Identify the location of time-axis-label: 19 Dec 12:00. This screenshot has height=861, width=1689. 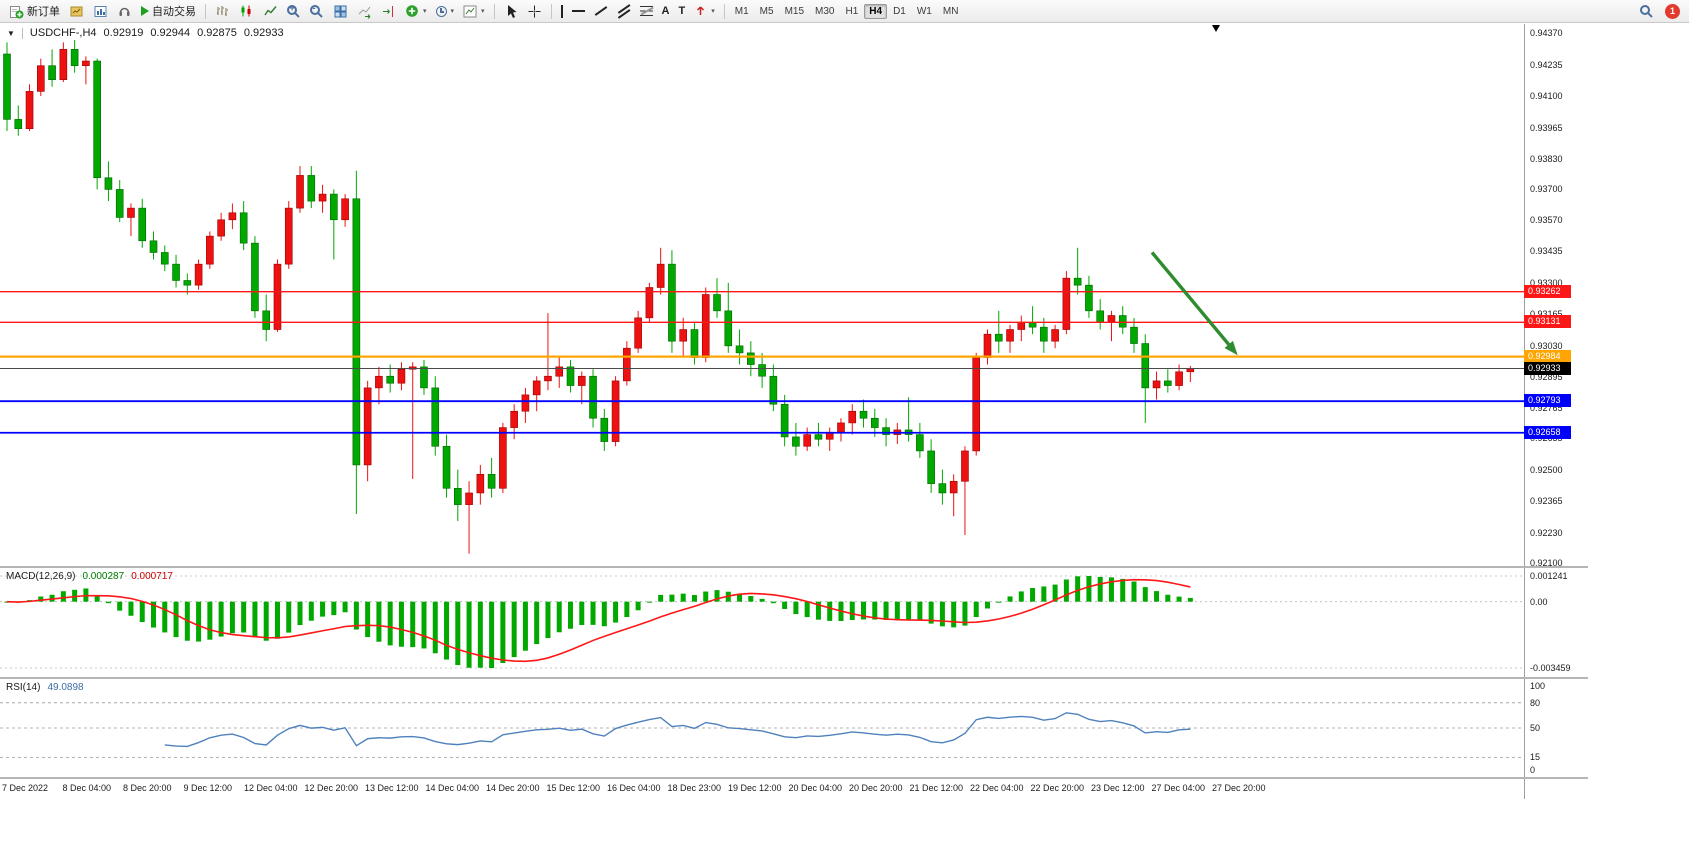
(755, 788).